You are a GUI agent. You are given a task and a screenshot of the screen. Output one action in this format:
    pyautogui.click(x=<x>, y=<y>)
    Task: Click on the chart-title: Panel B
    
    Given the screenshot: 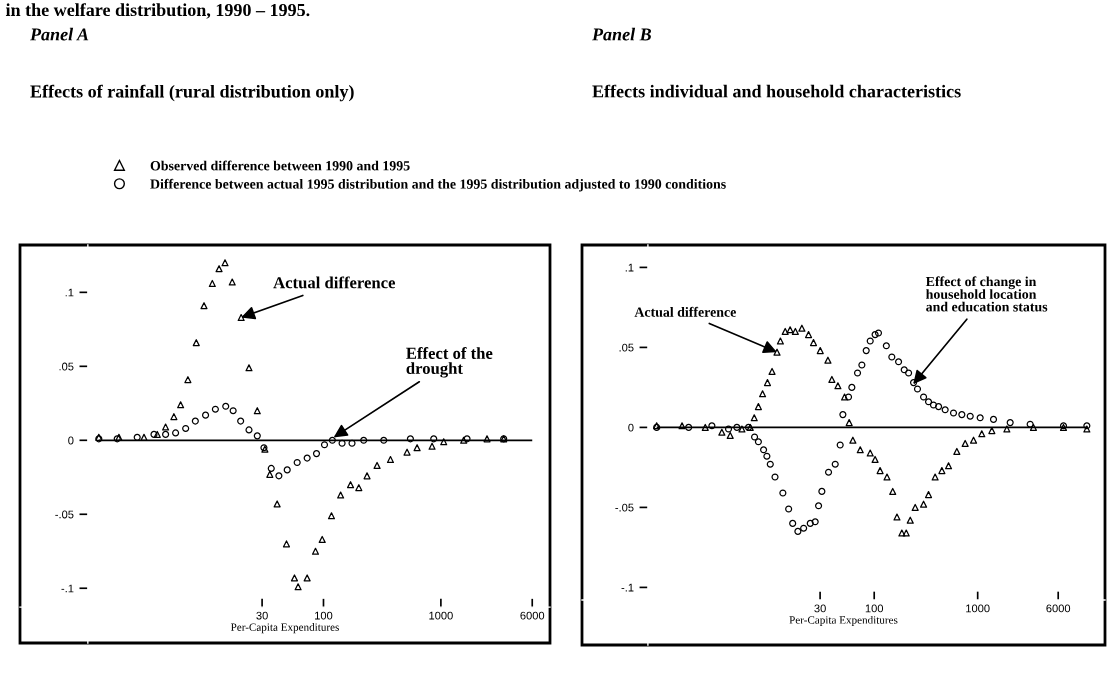 What is the action you would take?
    pyautogui.click(x=621, y=34)
    